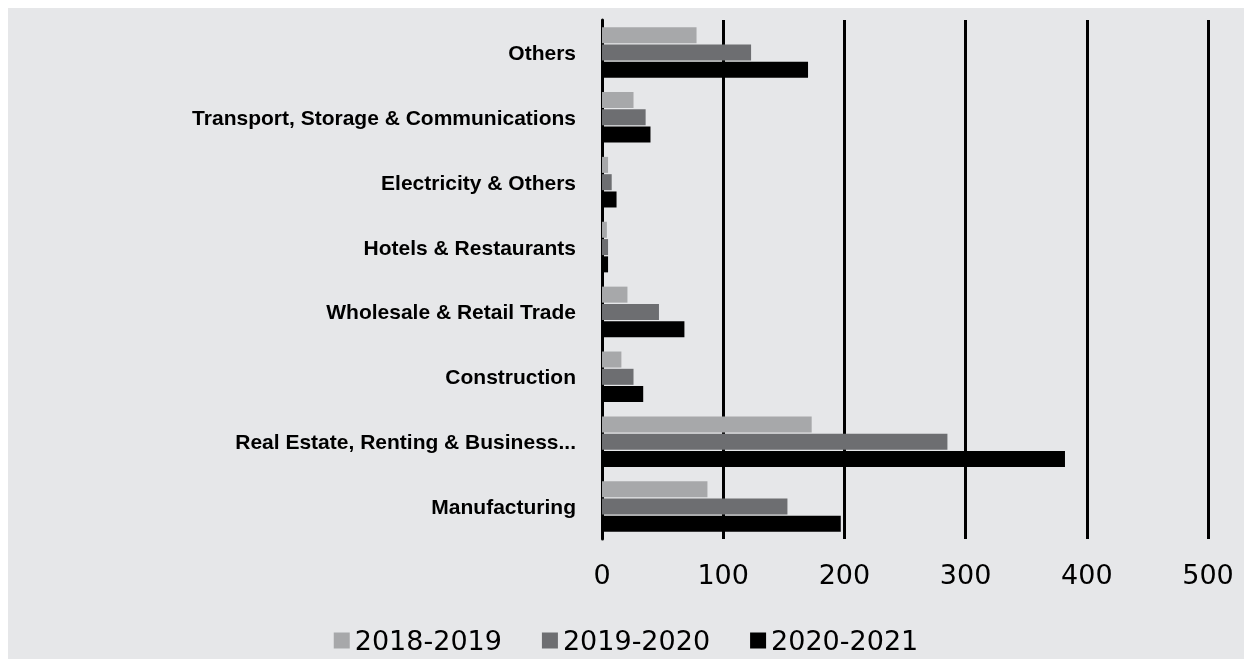  What do you see at coordinates (723, 574) in the screenshot?
I see `x-tick-label: 100` at bounding box center [723, 574].